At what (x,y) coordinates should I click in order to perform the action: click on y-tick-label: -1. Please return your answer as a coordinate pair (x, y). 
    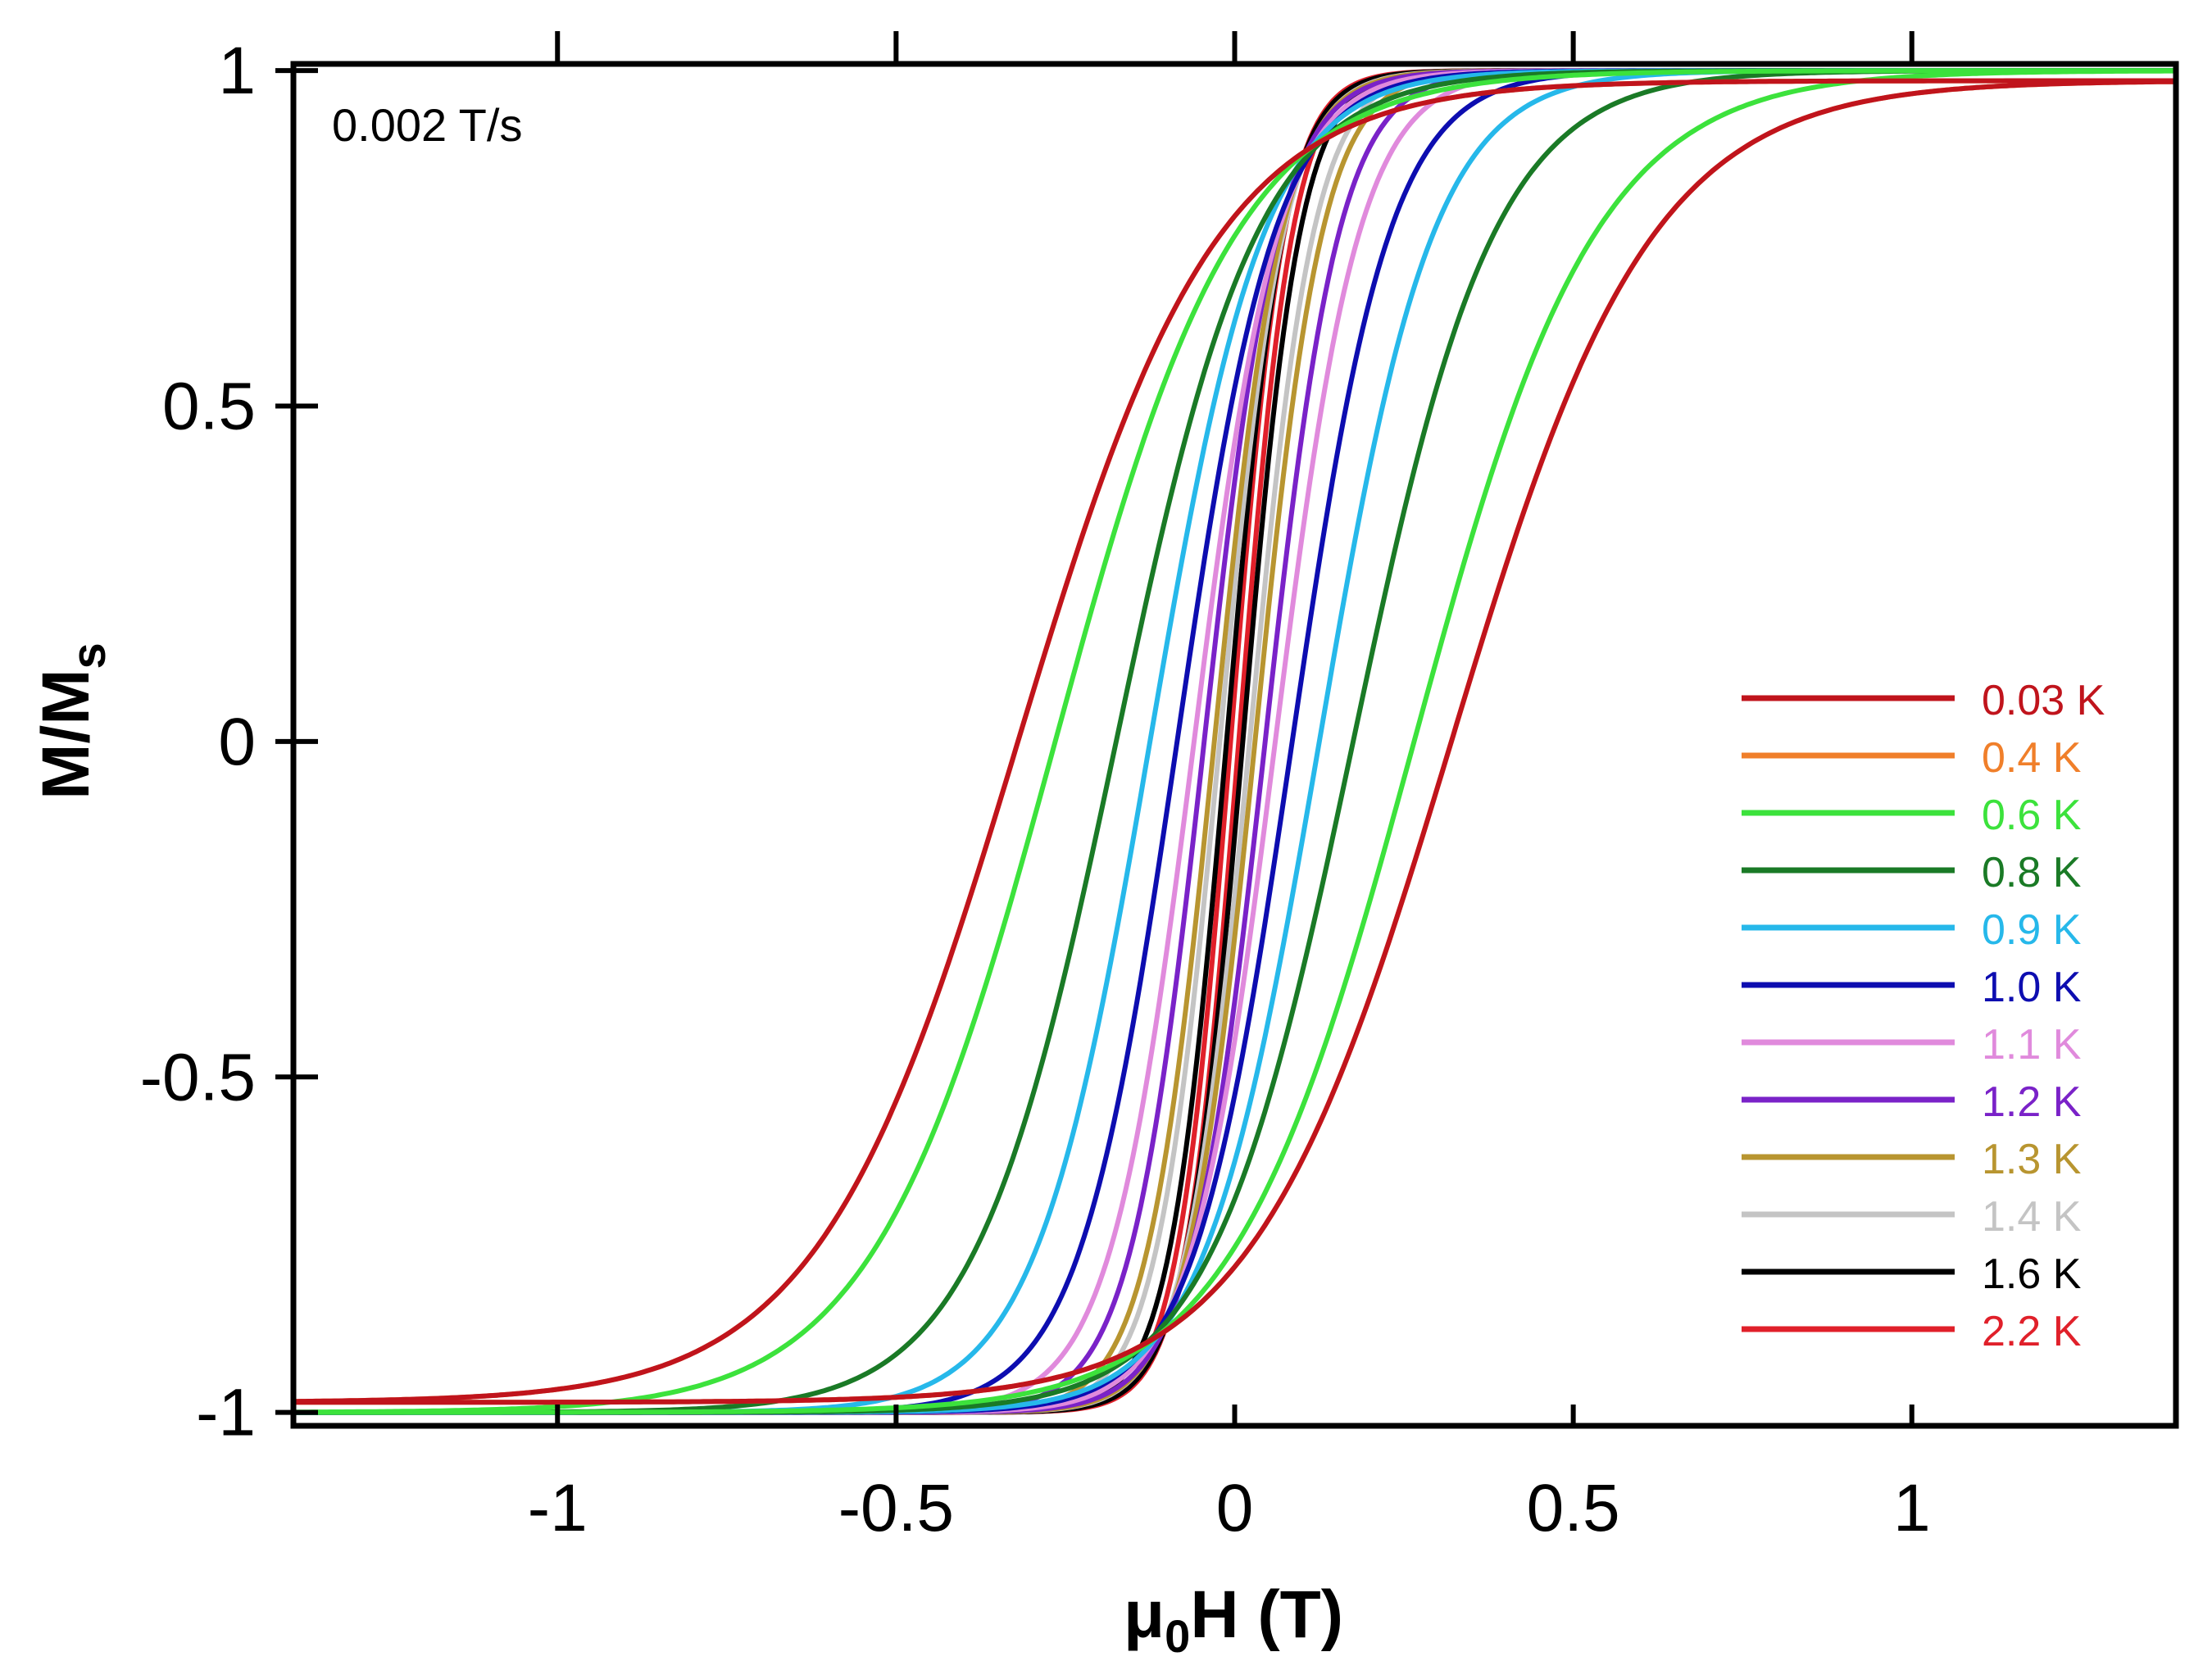
    Looking at the image, I should click on (226, 1413).